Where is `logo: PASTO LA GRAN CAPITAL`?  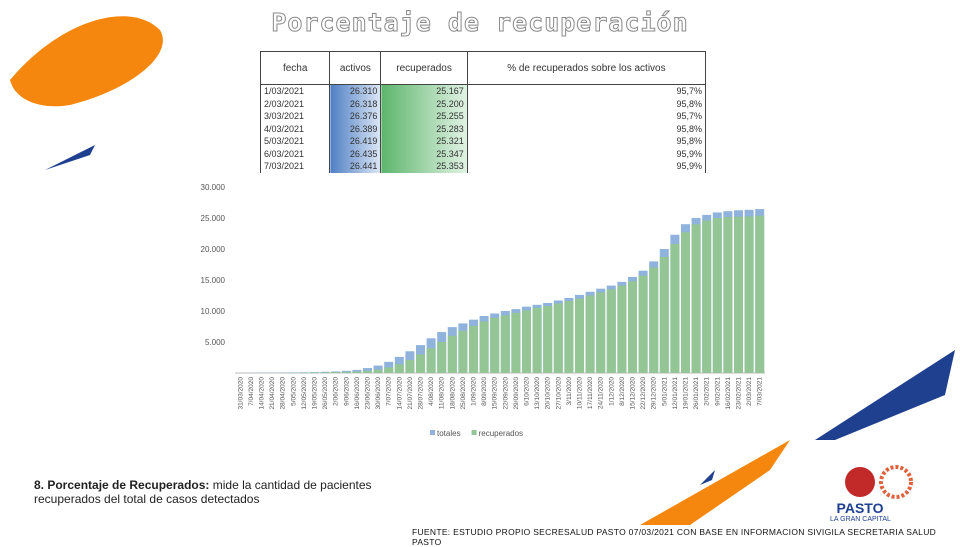
logo: PASTO LA GRAN CAPITAL is located at coordinates (860, 511).